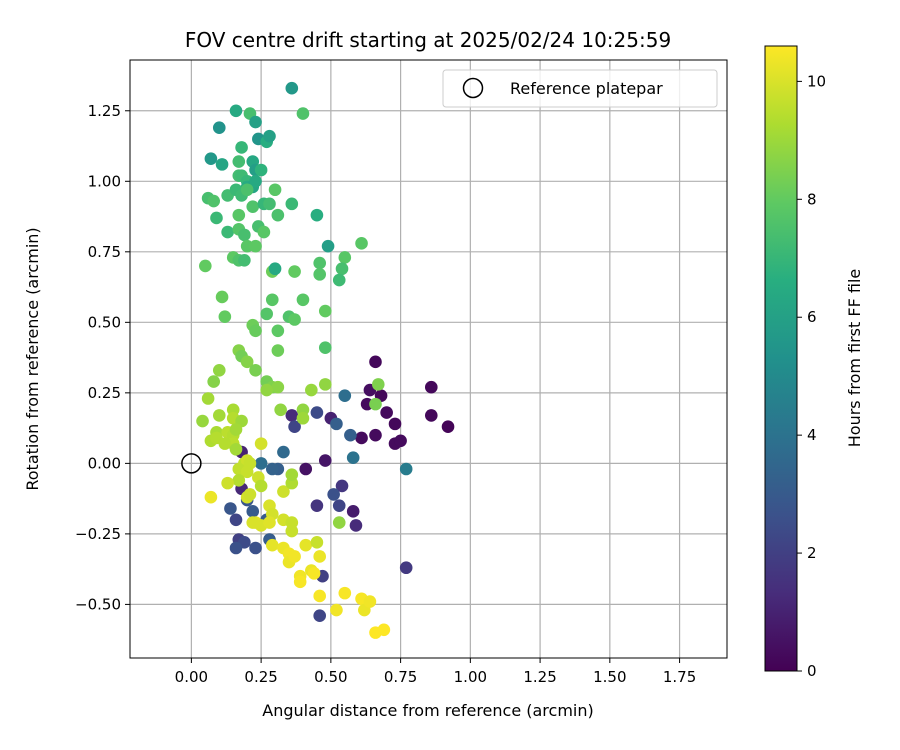  Describe the element at coordinates (812, 199) in the screenshot. I see `colorbar-tick-label: 8` at that location.